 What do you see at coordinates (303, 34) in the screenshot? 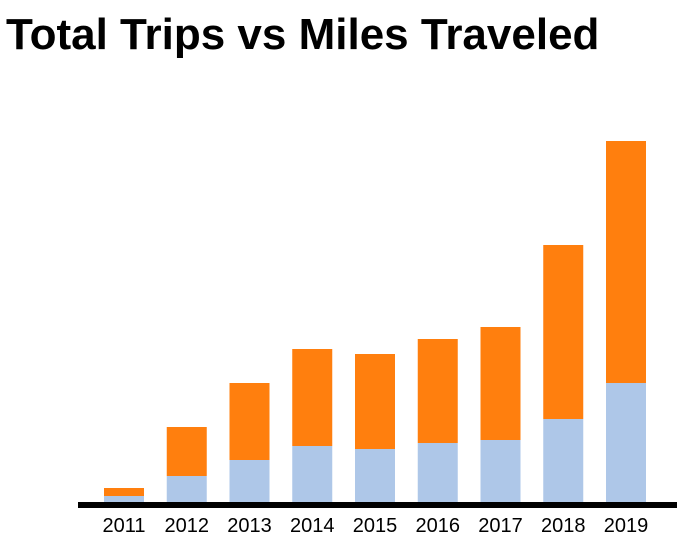
I see `chart-title: Total Trips vs Miles Traveled` at bounding box center [303, 34].